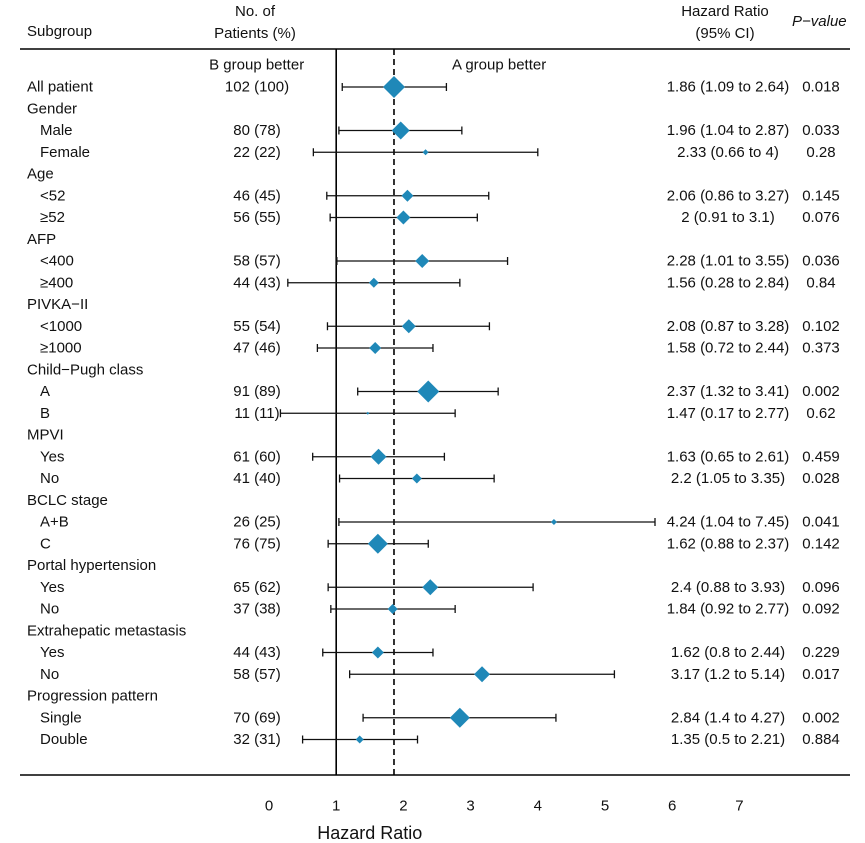  Describe the element at coordinates (821, 652) in the screenshot. I see `p-value: 0.229` at that location.